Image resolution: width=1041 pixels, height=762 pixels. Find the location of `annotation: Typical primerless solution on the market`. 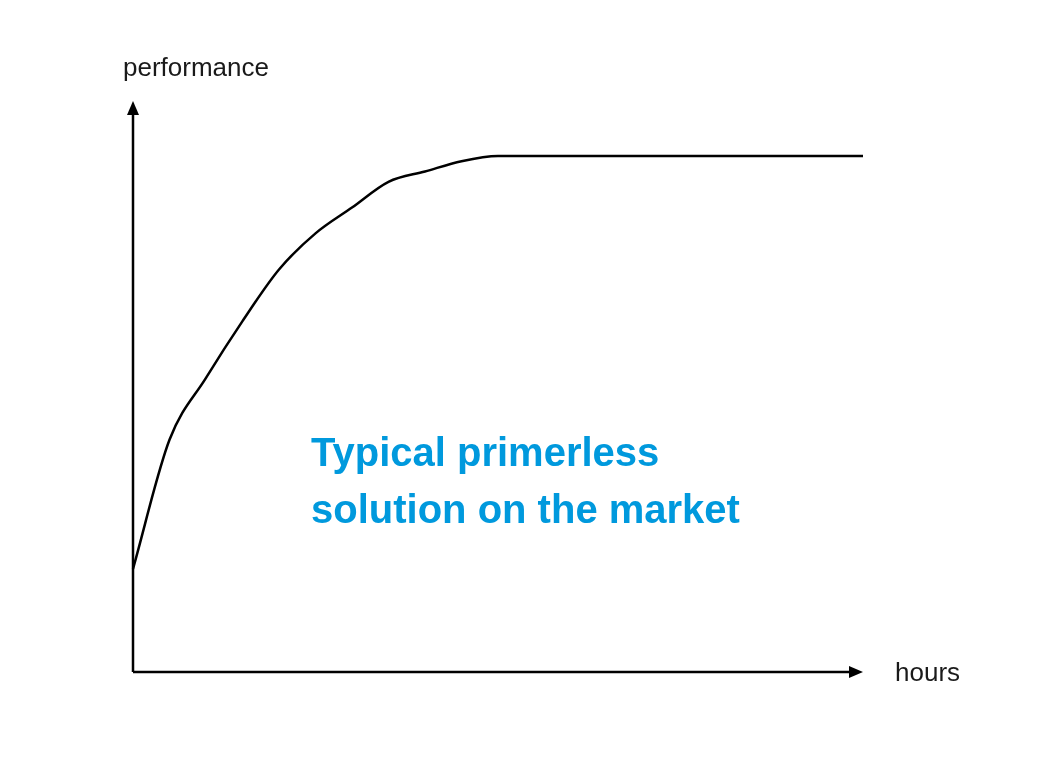

annotation: Typical primerless solution on the market is located at coordinates (525, 480).